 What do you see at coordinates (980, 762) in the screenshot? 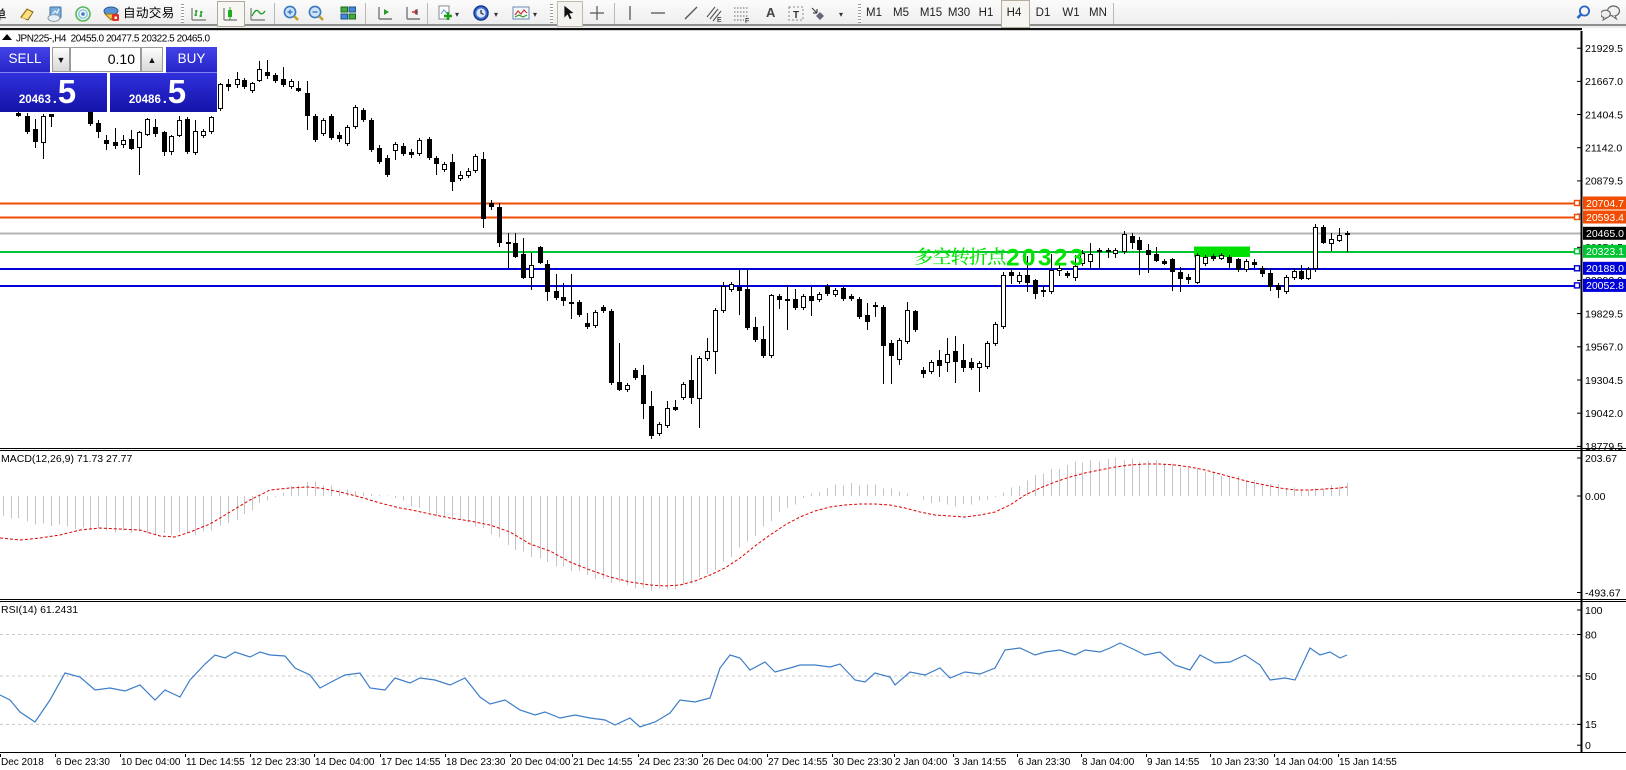
I see `svg-text: 3 Jan 14:55` at bounding box center [980, 762].